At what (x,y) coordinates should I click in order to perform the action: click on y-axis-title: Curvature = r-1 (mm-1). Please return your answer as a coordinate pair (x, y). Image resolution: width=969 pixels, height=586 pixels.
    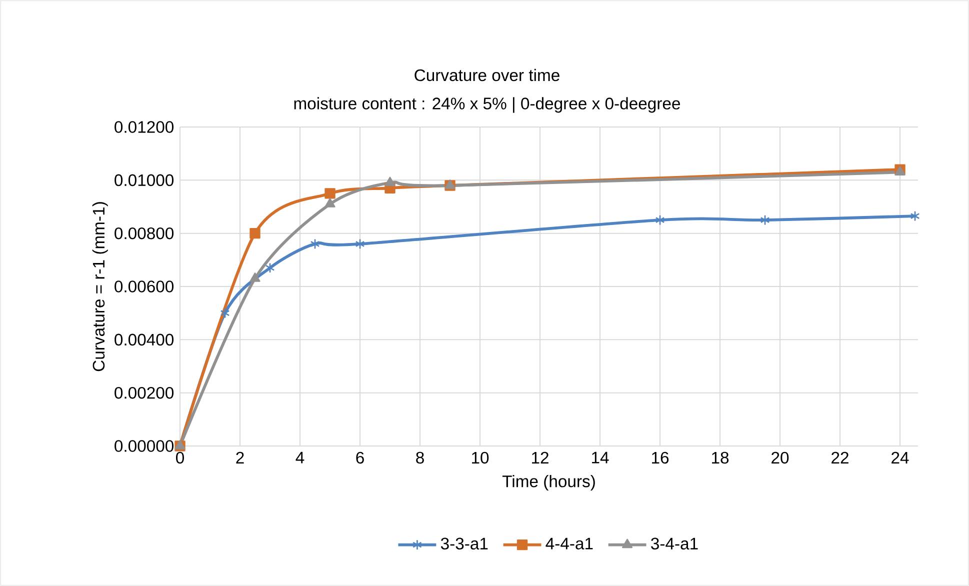
    Looking at the image, I should click on (100, 287).